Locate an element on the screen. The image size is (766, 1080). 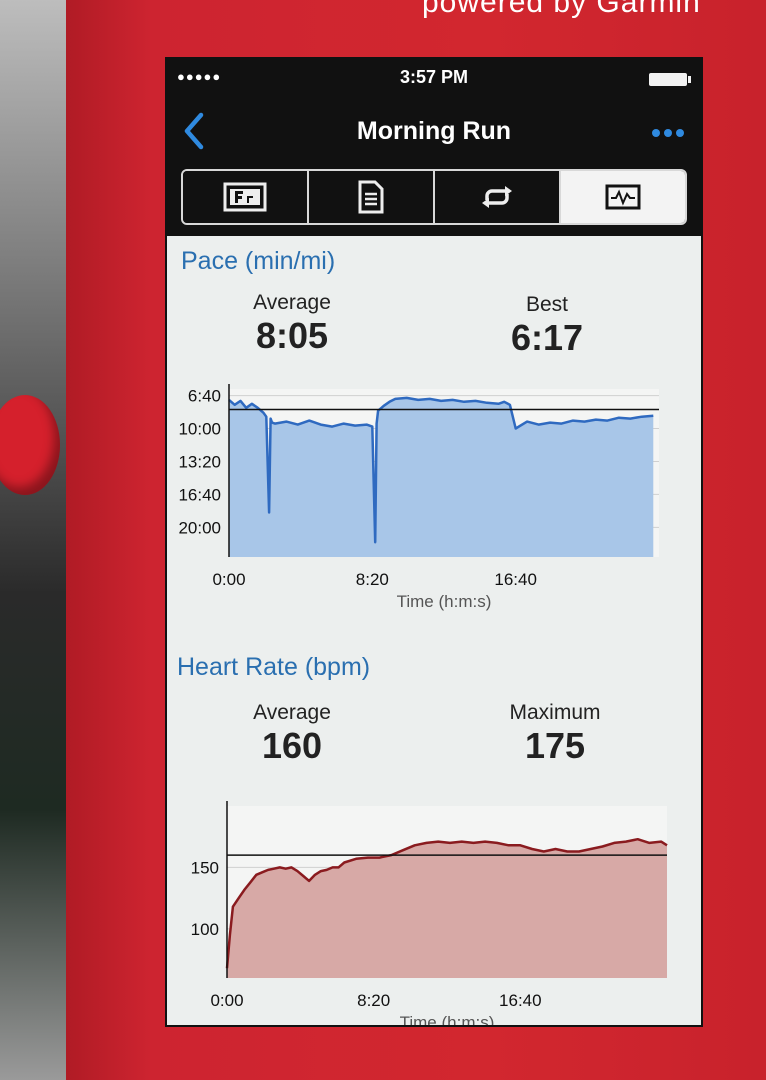
sport-card-icon is located at coordinates (245, 197).